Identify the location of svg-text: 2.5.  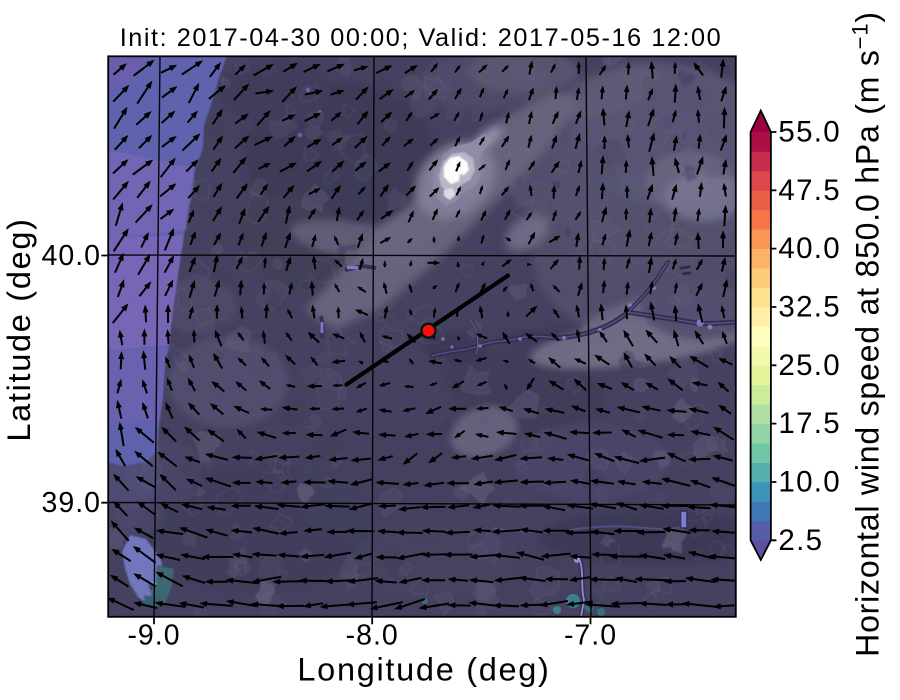
(800, 540).